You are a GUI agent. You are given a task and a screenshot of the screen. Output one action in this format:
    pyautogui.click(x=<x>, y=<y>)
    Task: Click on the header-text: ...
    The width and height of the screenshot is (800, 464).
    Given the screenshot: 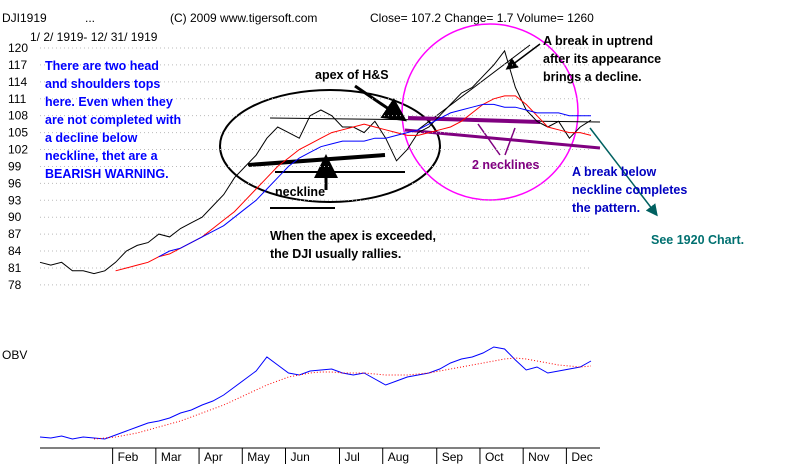 What is the action you would take?
    pyautogui.click(x=90, y=18)
    